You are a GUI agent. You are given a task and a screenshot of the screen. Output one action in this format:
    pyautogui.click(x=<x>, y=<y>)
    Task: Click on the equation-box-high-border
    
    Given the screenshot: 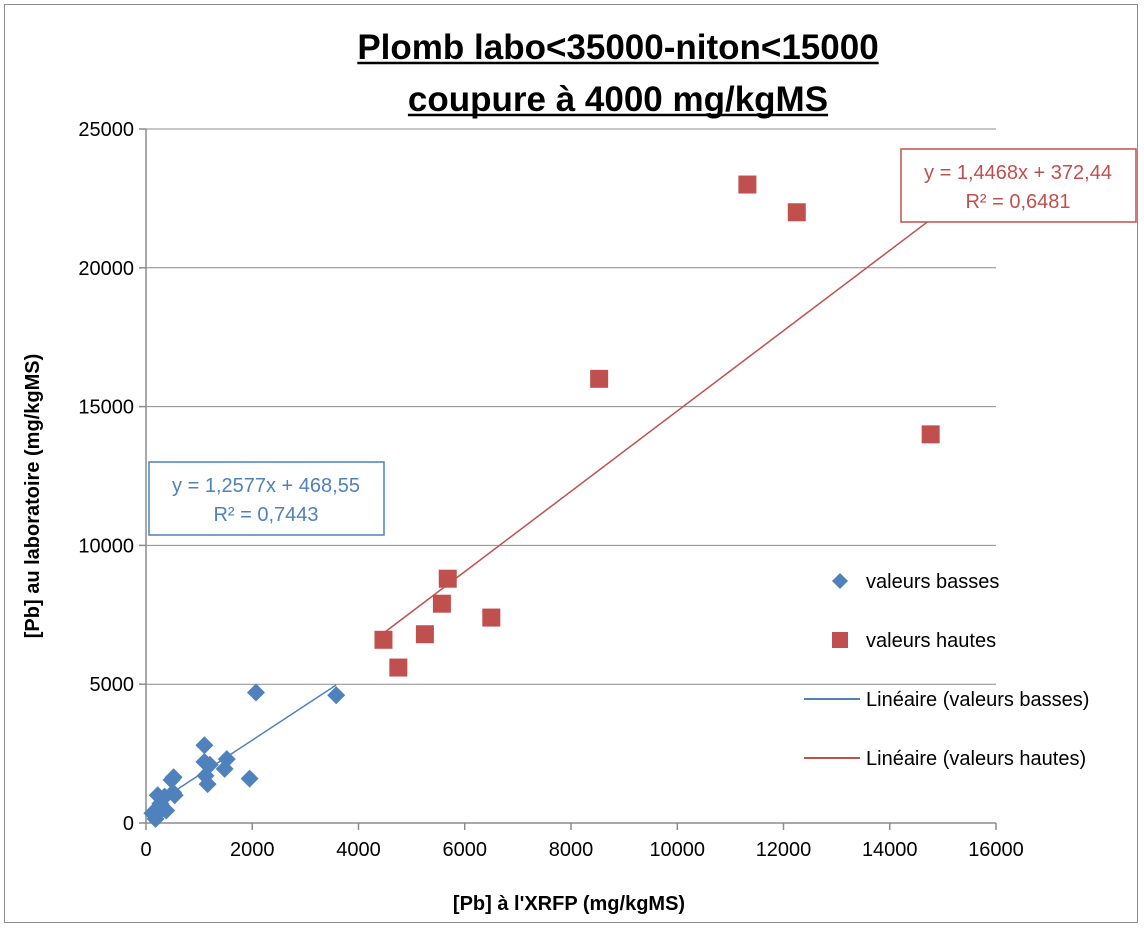 What is the action you would take?
    pyautogui.click(x=1018, y=185)
    